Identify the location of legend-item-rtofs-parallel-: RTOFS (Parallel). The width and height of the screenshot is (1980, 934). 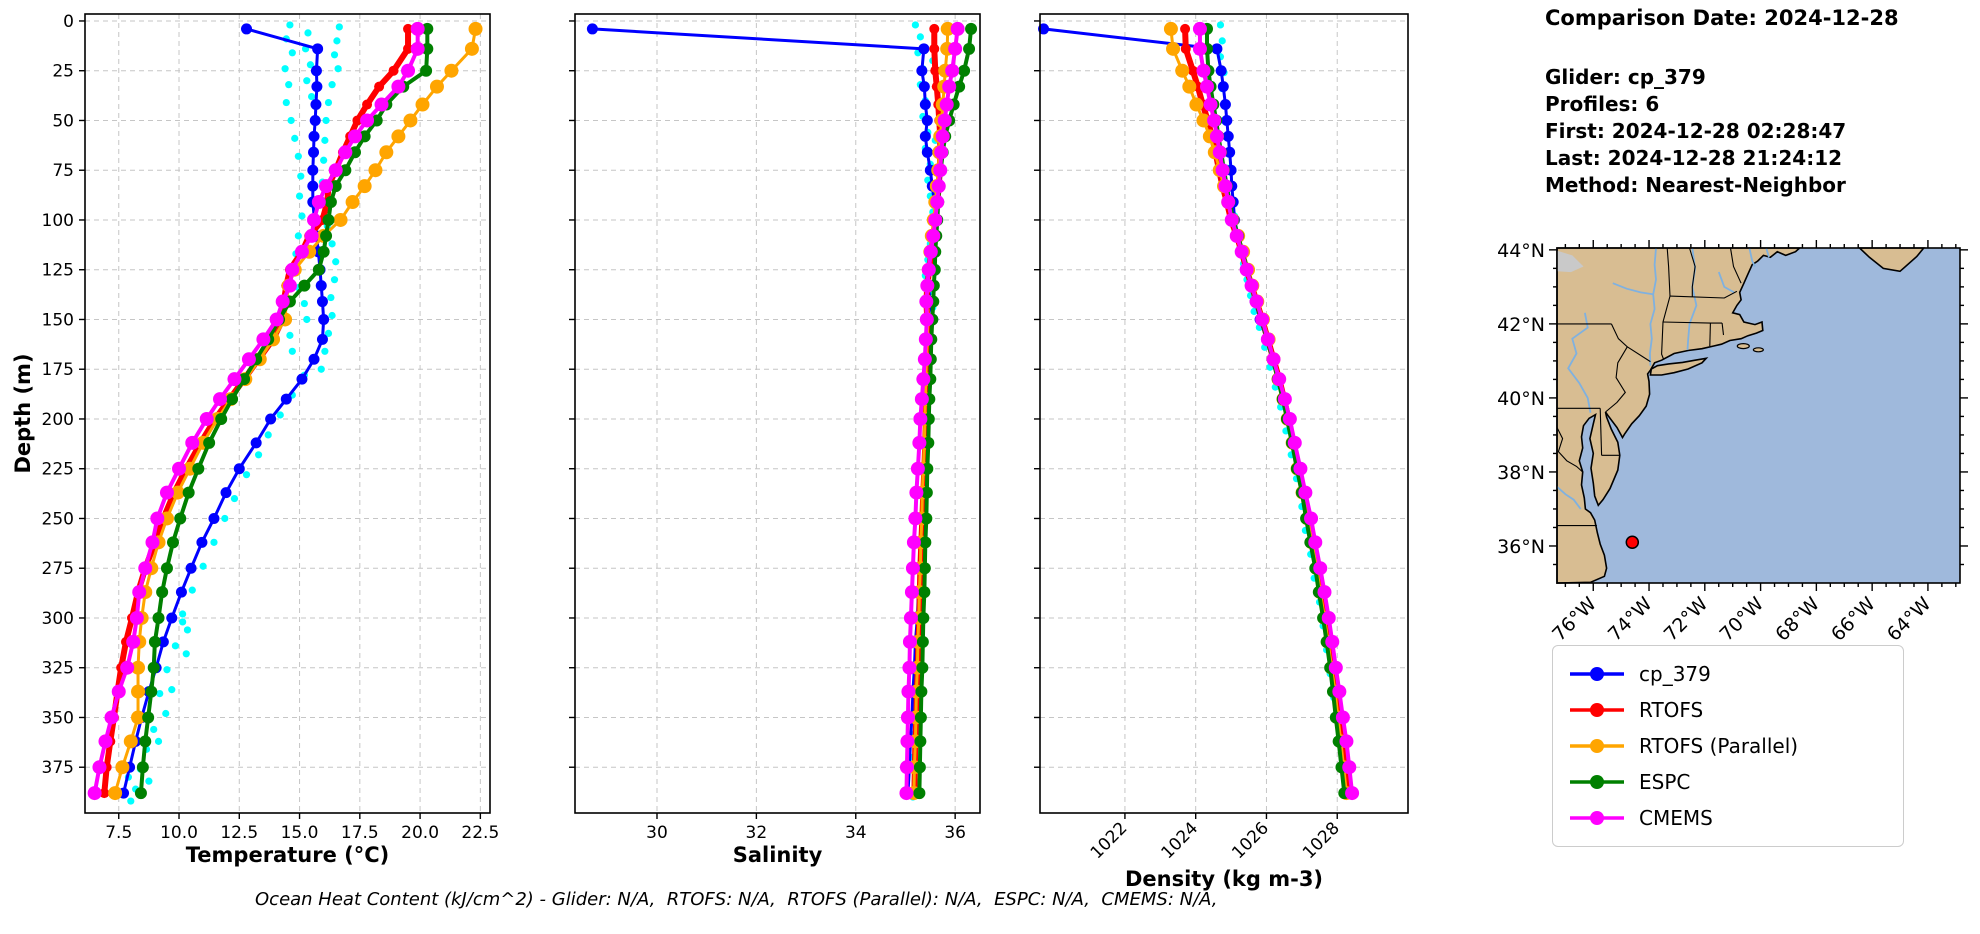
(1728, 746).